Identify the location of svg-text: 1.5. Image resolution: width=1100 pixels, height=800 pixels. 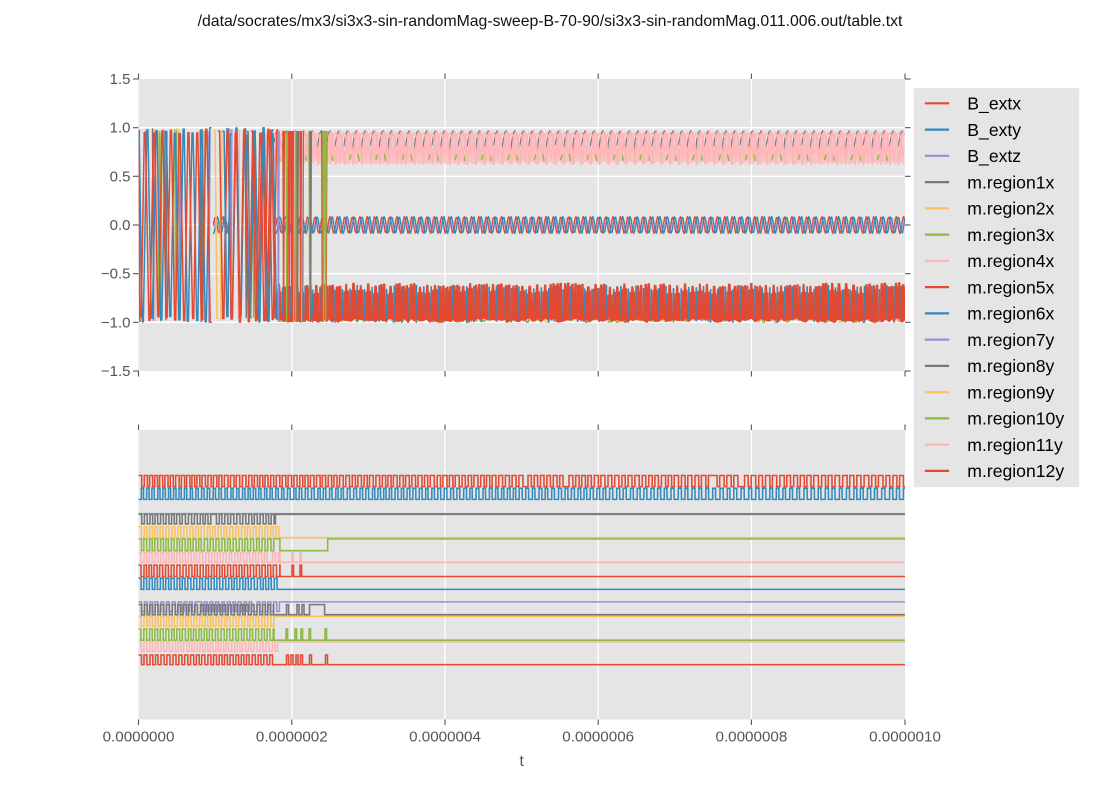
(120, 79).